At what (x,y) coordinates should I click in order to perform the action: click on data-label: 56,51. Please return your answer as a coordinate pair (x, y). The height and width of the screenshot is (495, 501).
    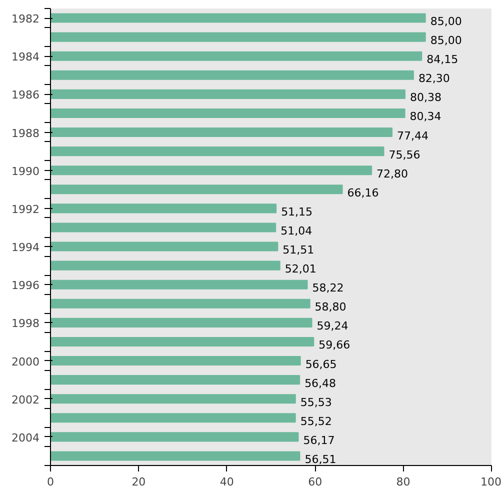
    Looking at the image, I should click on (320, 459).